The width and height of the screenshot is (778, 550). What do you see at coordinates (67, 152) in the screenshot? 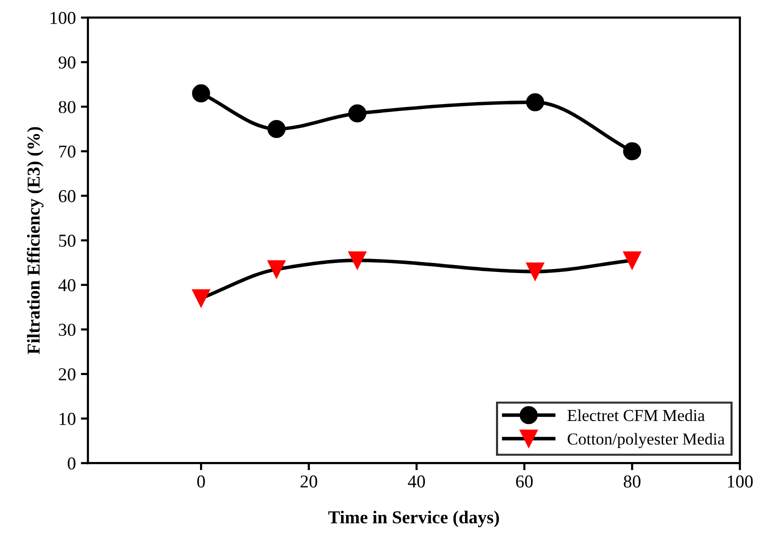
I see `y-tick-label: 70` at bounding box center [67, 152].